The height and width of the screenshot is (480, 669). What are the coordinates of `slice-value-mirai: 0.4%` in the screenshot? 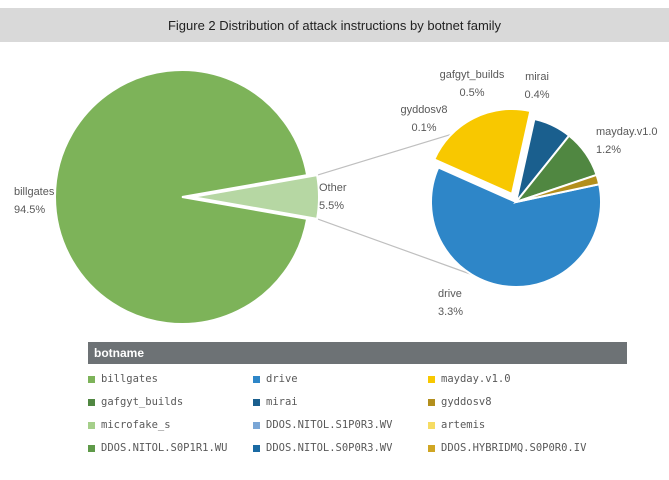 It's located at (536, 95).